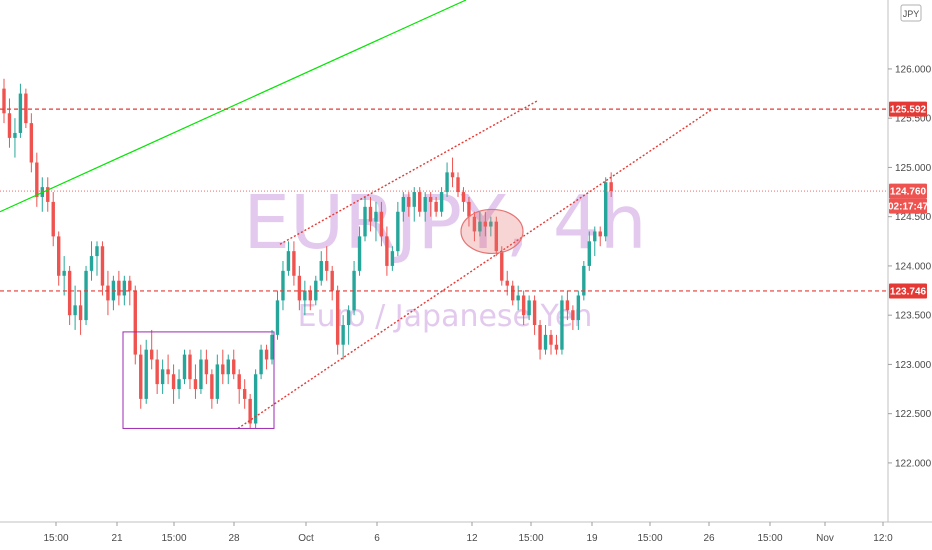  I want to click on countdown-tag-bg, so click(908, 206).